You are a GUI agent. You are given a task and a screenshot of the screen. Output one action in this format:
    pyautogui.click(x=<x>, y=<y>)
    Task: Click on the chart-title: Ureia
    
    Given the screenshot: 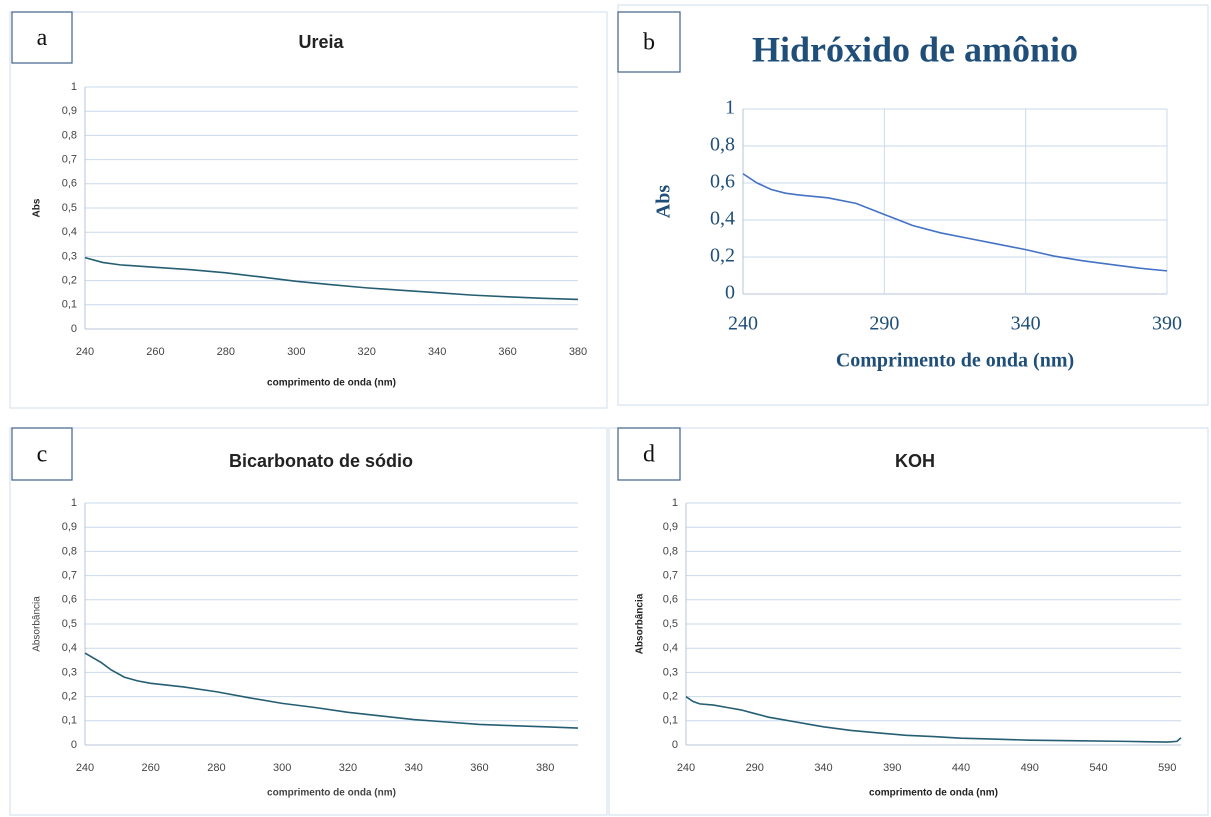 What is the action you would take?
    pyautogui.click(x=321, y=42)
    